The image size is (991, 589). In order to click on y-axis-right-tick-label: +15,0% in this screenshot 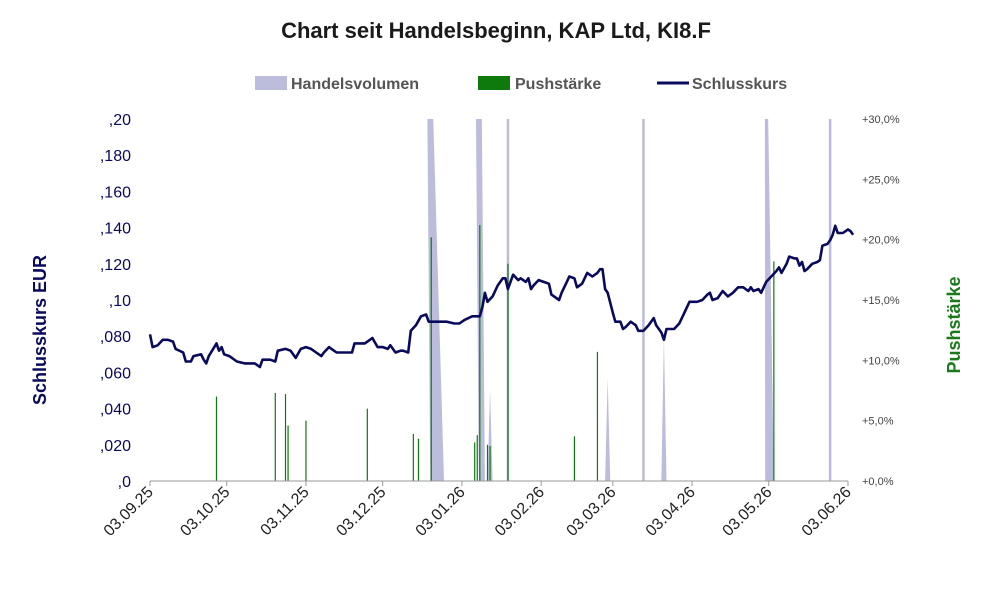, I will do `click(881, 301)`.